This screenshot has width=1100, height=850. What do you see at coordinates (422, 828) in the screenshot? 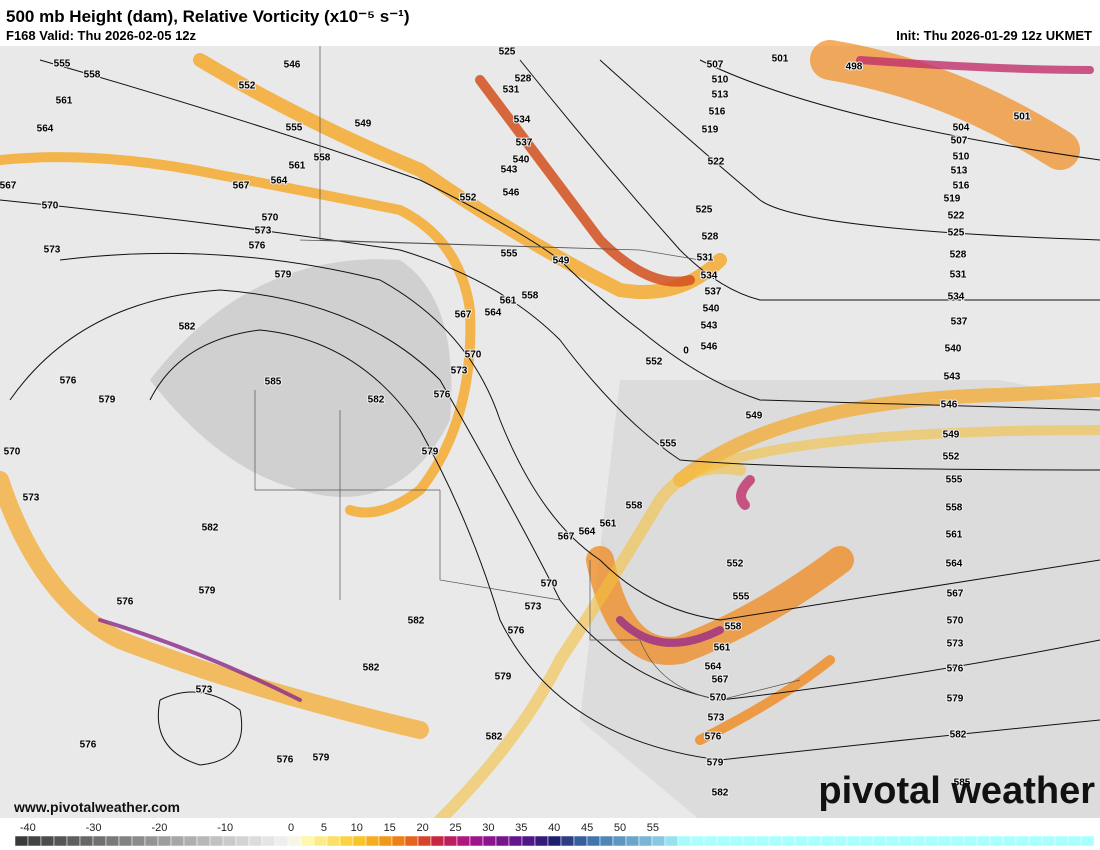
I see `colorbar-tick-label: 20` at bounding box center [422, 828].